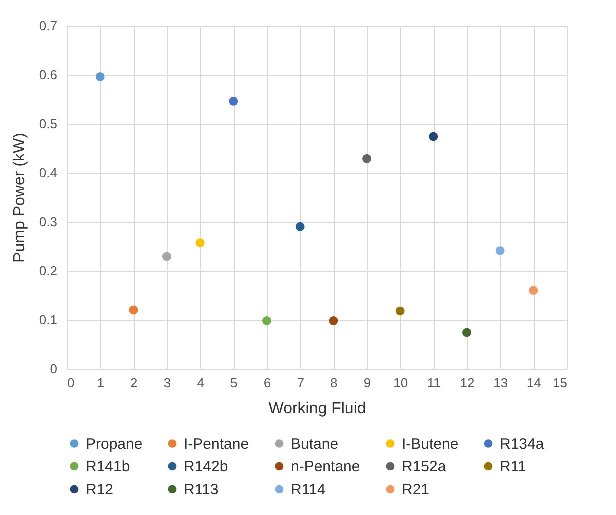  Describe the element at coordinates (48, 320) in the screenshot. I see `y-tick-label: 0.1` at that location.